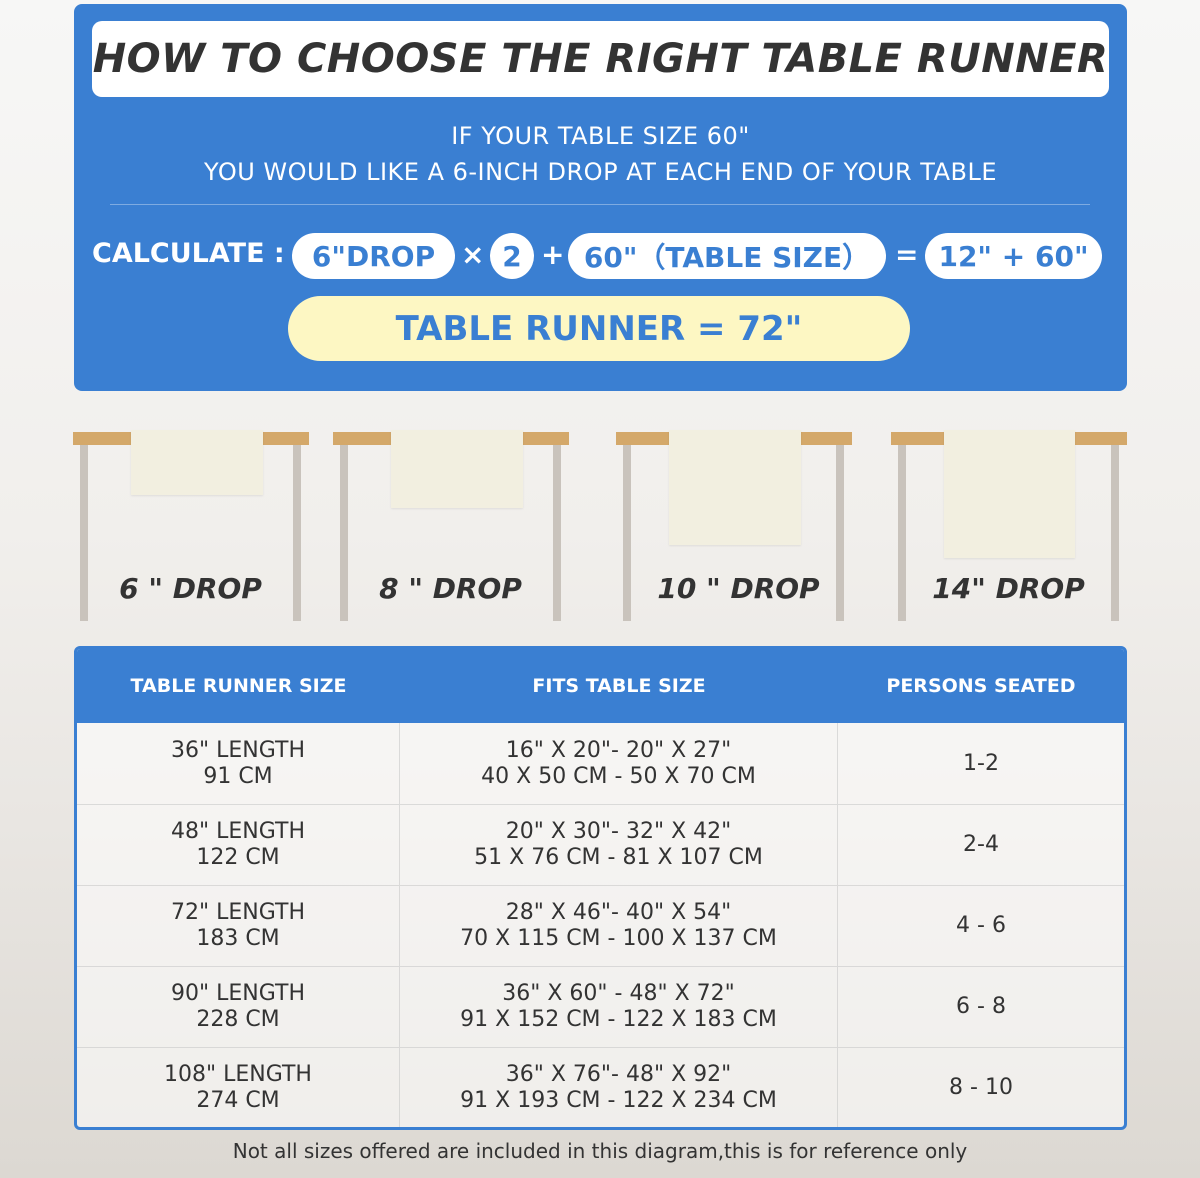 This screenshot has width=1200, height=1178. I want to click on equals-sign: =, so click(907, 254).